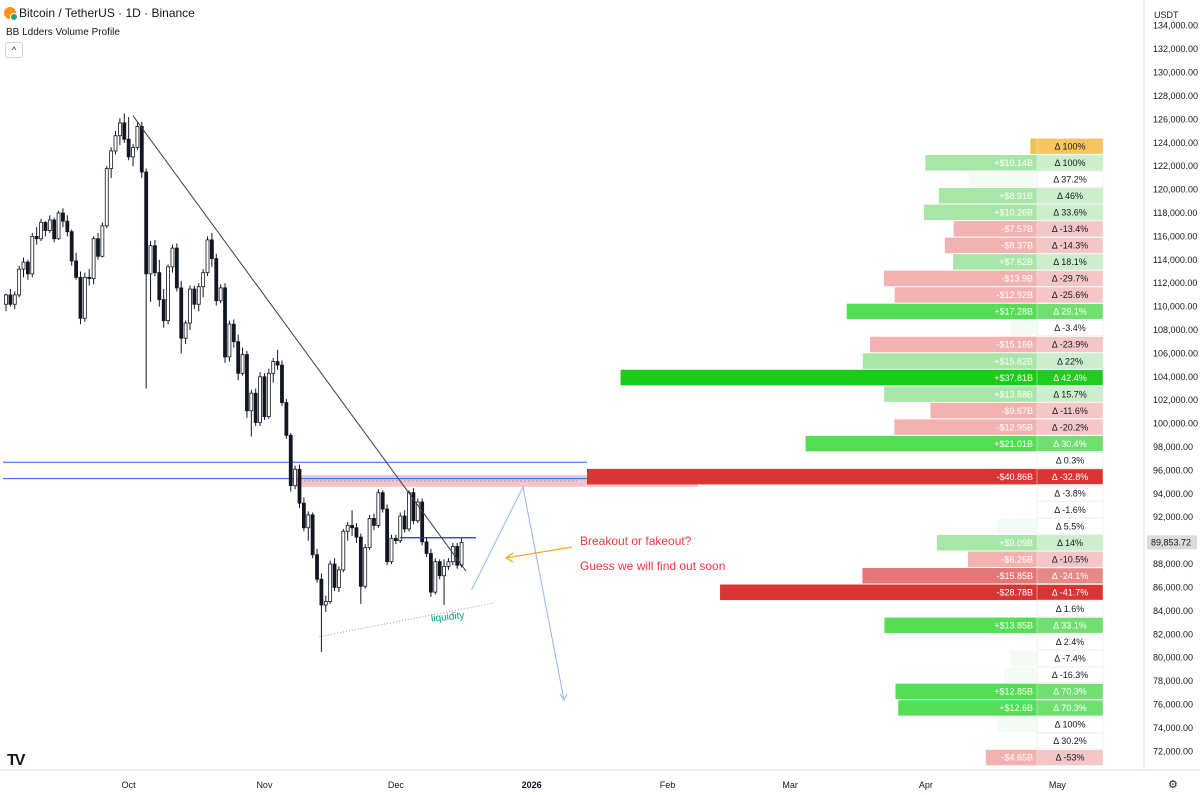  Describe the element at coordinates (1173, 517) in the screenshot. I see `price-tick-label: 92,000.00` at that location.